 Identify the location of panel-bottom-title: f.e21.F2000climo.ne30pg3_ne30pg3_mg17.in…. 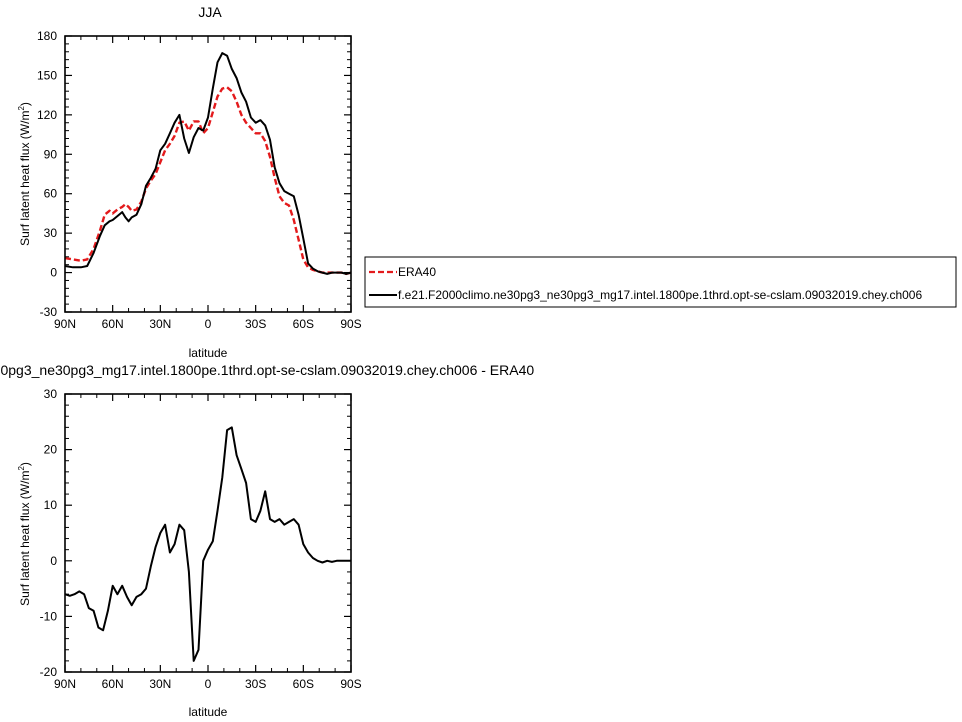
(267, 370).